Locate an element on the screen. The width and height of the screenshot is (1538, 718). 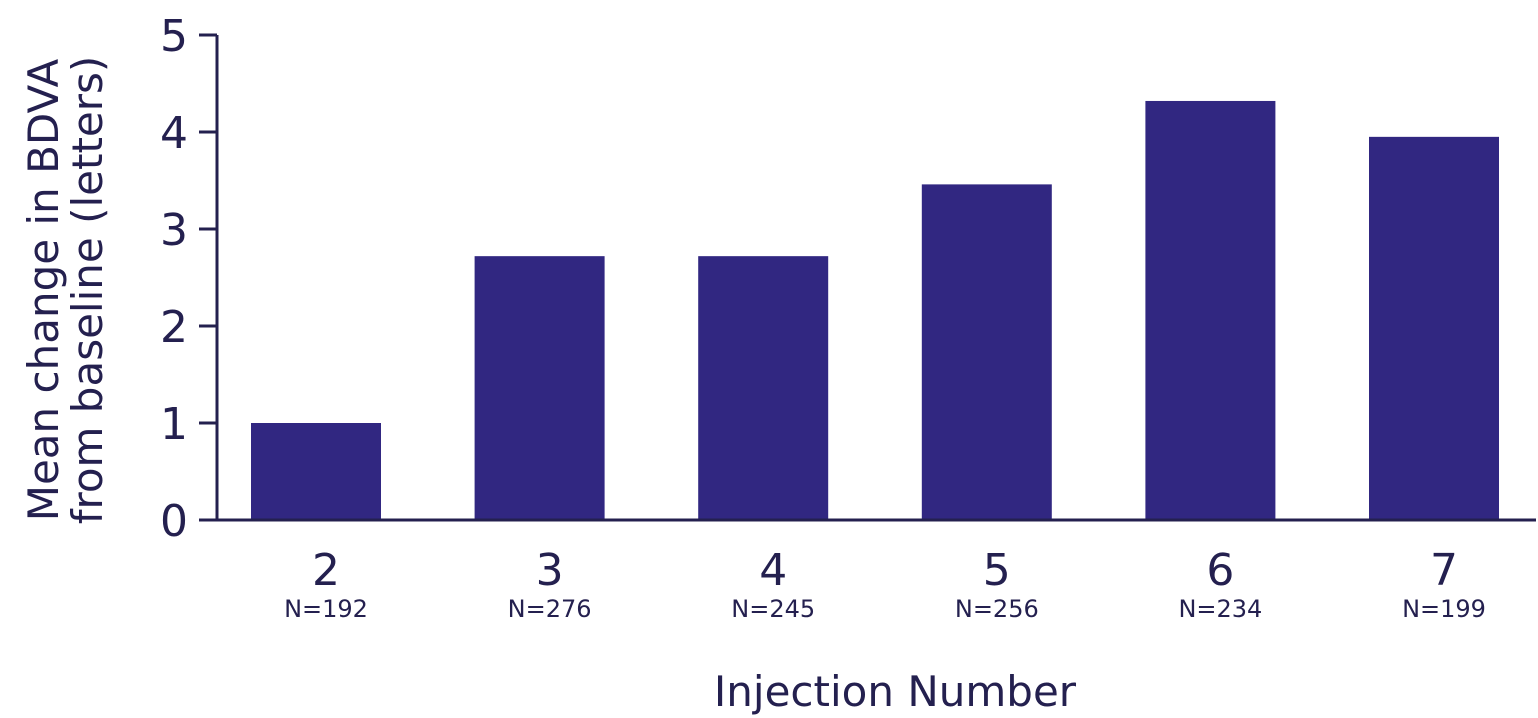
y-axis-title-line-1: Mean change in BDVA is located at coordinates (43, 289).